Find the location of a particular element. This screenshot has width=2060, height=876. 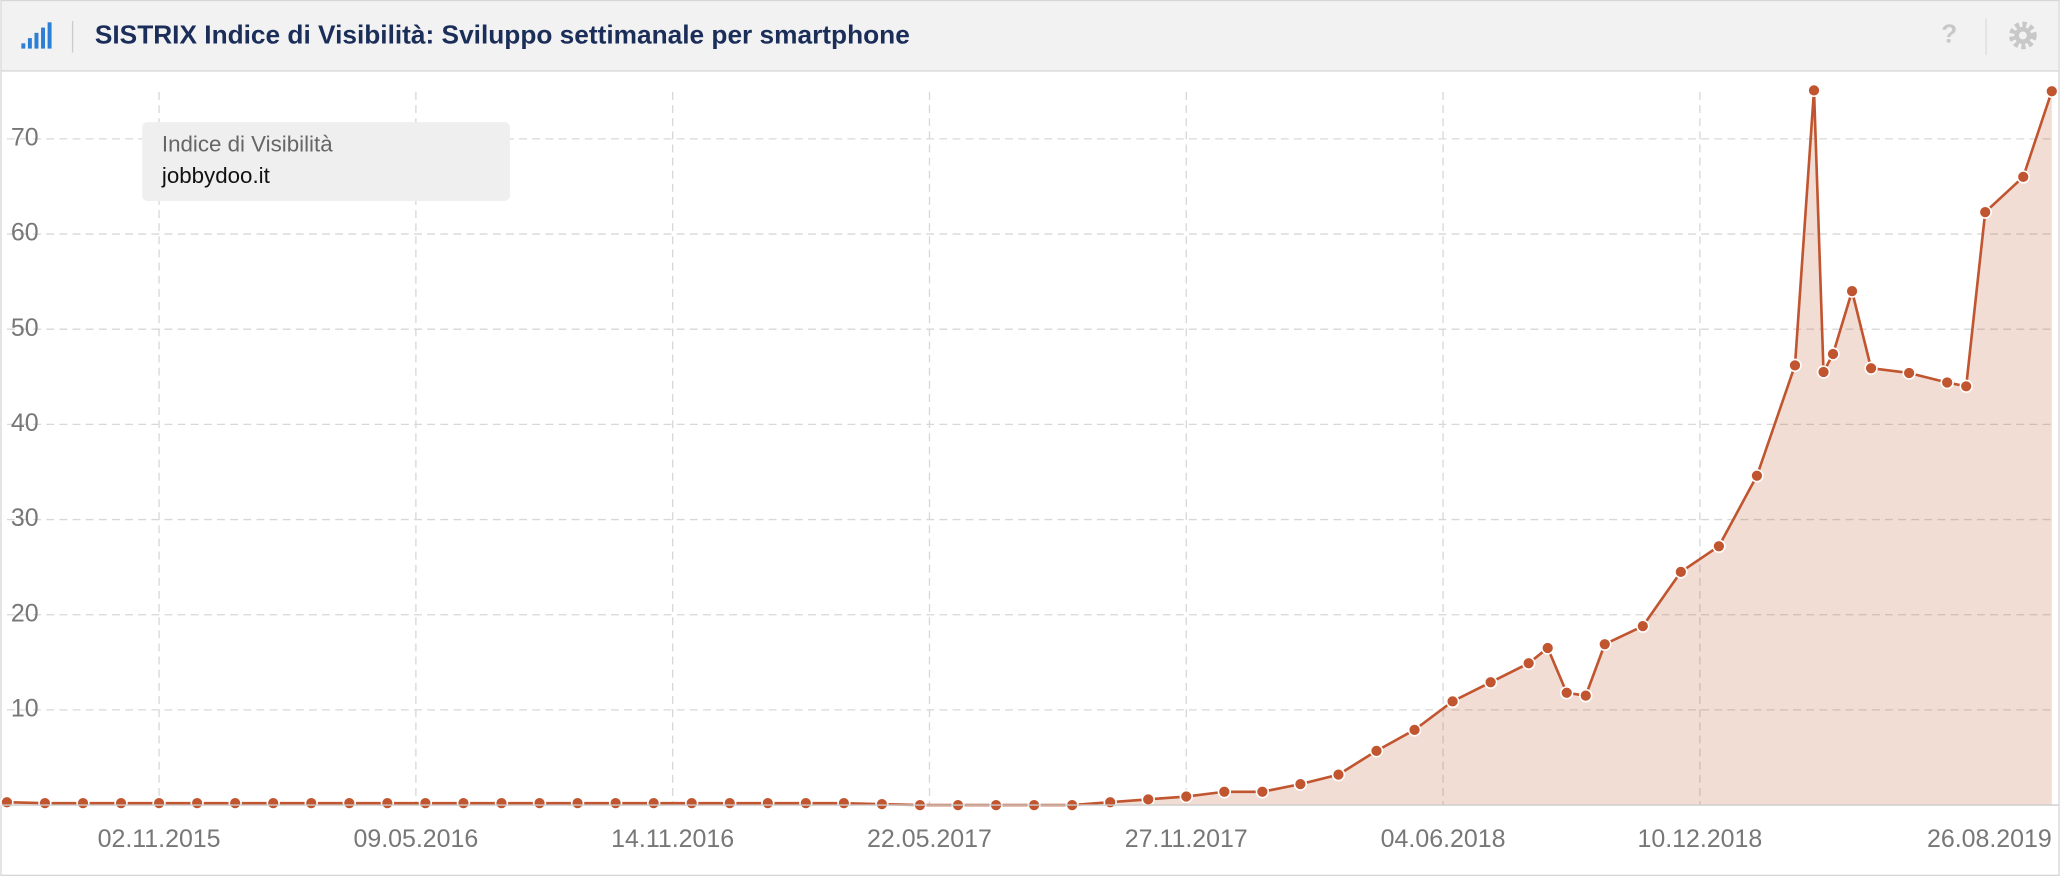

y-tick-label: 40 is located at coordinates (25, 423).